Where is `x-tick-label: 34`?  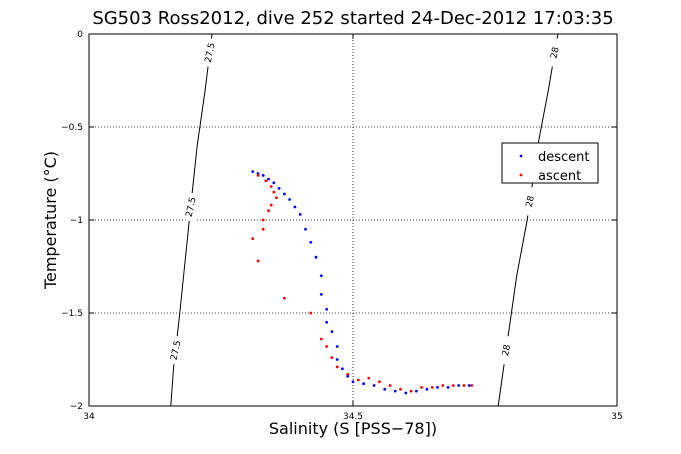 x-tick-label: 34 is located at coordinates (89, 417).